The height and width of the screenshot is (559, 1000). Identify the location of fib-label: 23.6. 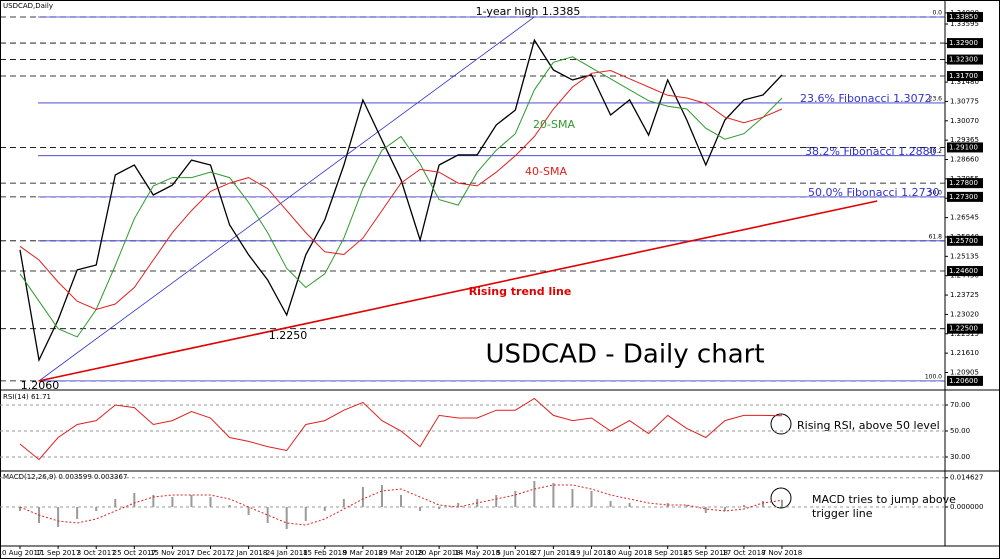
(936, 98).